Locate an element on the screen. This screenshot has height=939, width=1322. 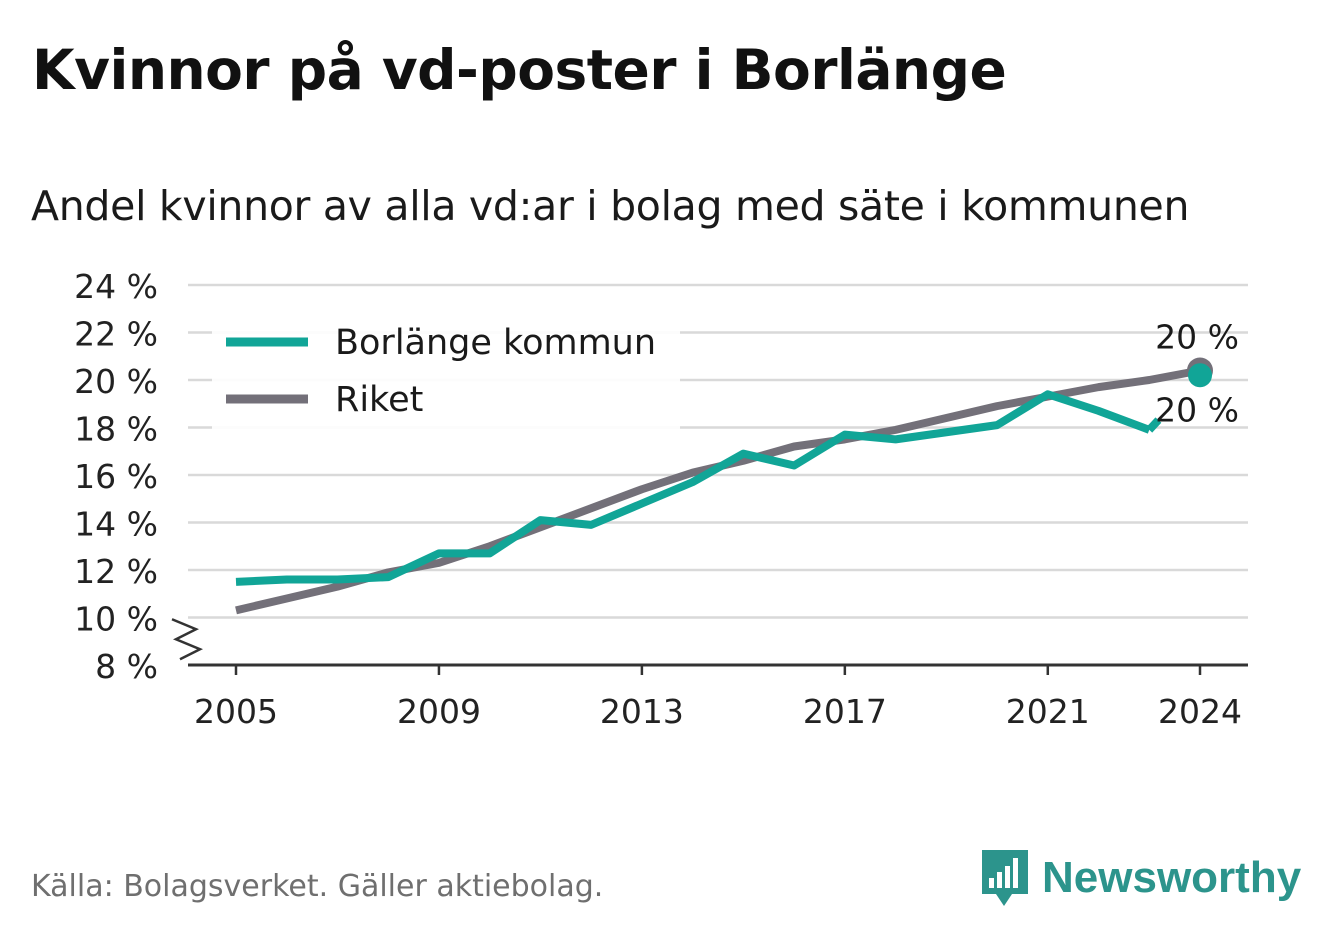
y-tick-label: 22 % is located at coordinates (116, 334).